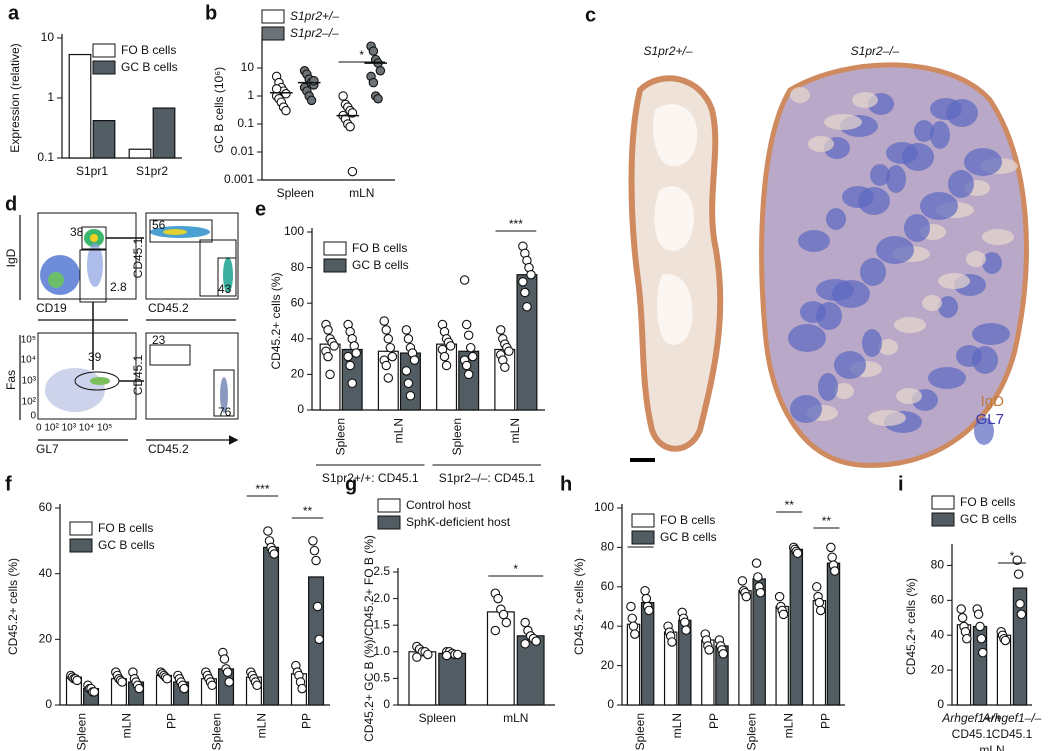 The width and height of the screenshot is (1050, 751). Describe the element at coordinates (29, 402) in the screenshot. I see `tick-label: 10²` at that location.